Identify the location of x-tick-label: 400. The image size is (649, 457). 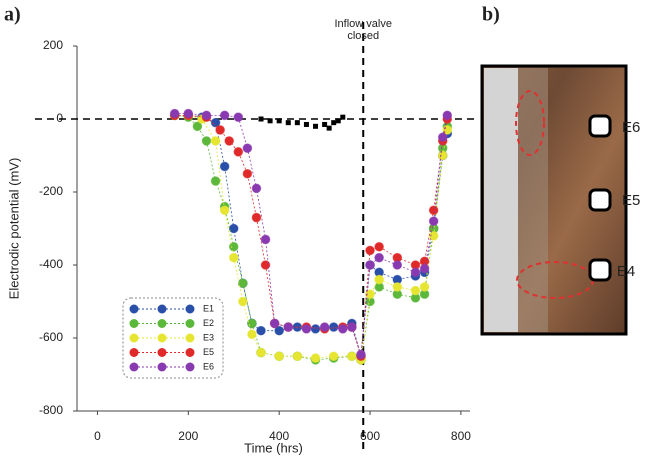
(279, 436).